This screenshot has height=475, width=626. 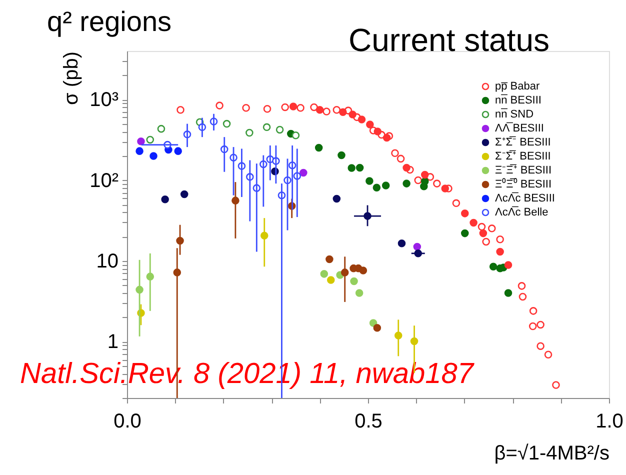 What do you see at coordinates (104, 100) in the screenshot?
I see `y-tick-label: 10³` at bounding box center [104, 100].